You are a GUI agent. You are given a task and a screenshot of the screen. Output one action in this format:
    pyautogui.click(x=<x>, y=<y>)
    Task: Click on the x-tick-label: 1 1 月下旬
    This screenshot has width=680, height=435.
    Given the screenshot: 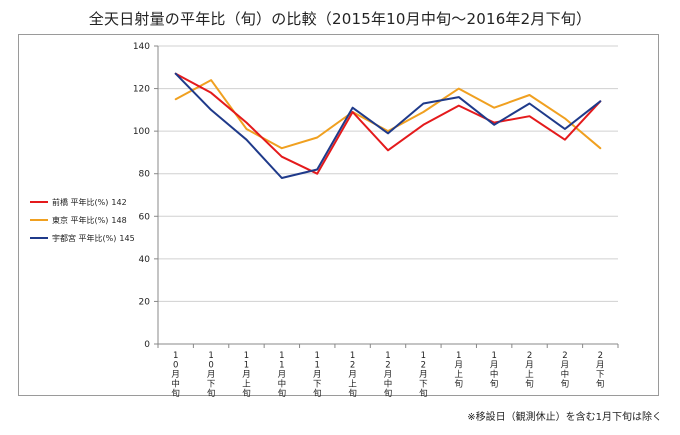 What is the action you would take?
    pyautogui.click(x=317, y=375)
    